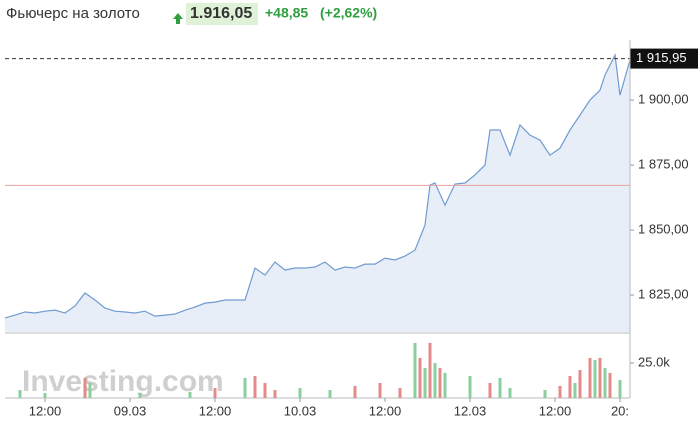  What do you see at coordinates (178, 18) in the screenshot?
I see `up-arrow` at bounding box center [178, 18].